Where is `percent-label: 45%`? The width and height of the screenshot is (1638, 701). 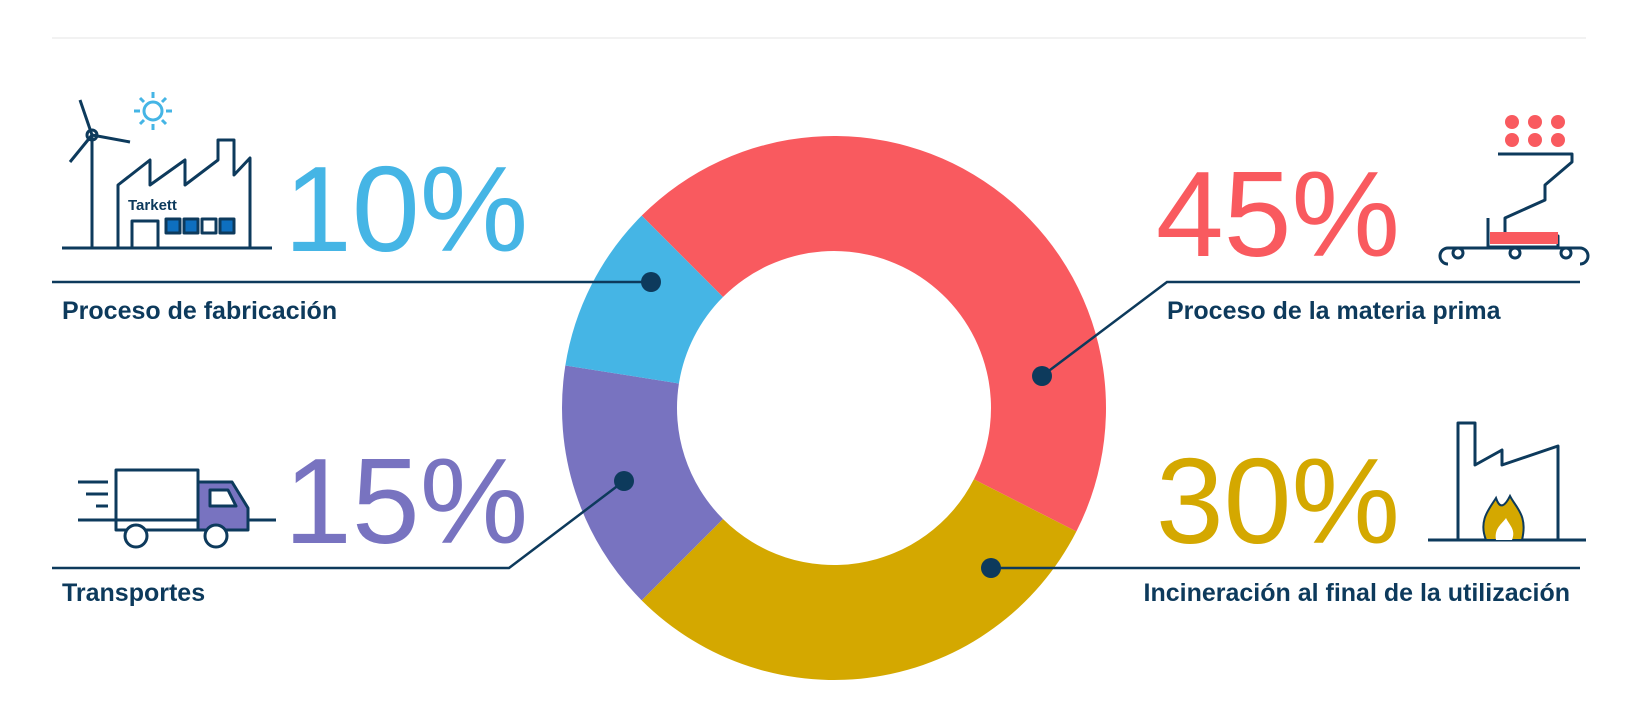
percent-label: 45% is located at coordinates (1278, 214).